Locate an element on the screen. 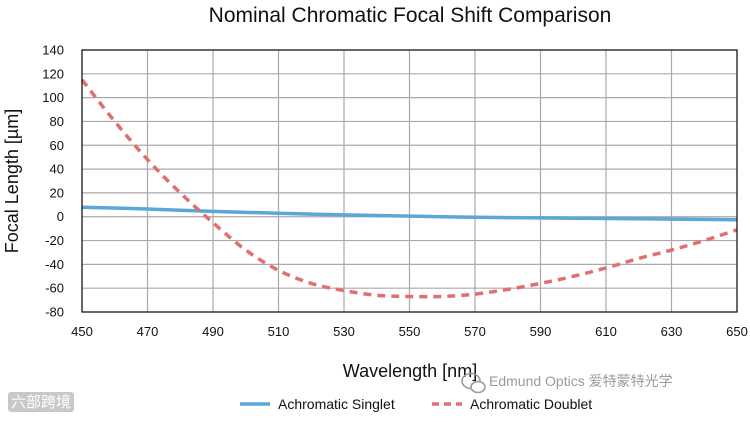 This screenshot has width=750, height=422. x-tick-label-610: 610 is located at coordinates (606, 331).